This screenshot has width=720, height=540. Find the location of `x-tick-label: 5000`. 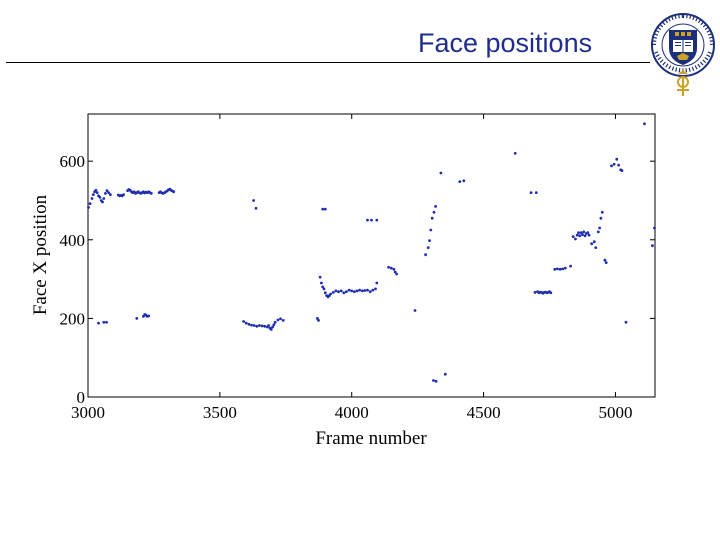

x-tick-label: 5000 is located at coordinates (615, 412).